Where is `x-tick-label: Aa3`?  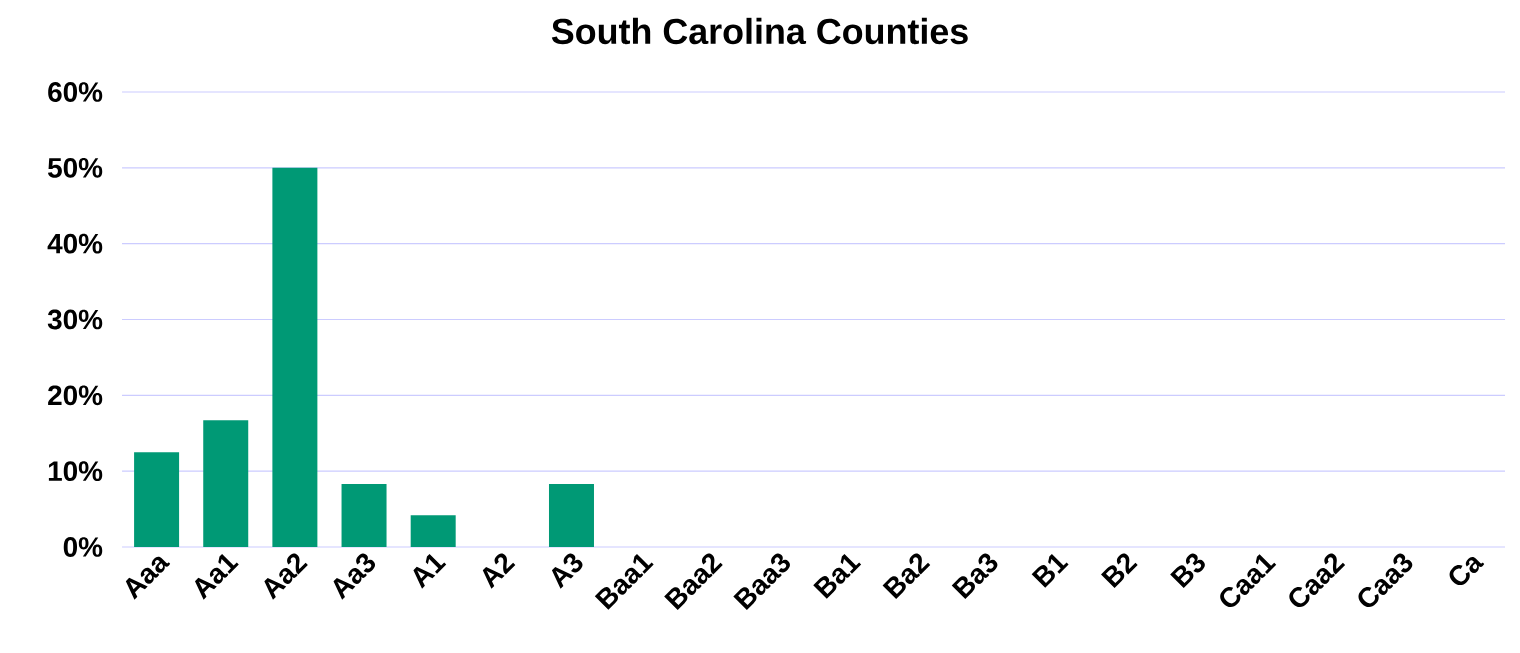
x-tick-label: Aa3 is located at coordinates (354, 576).